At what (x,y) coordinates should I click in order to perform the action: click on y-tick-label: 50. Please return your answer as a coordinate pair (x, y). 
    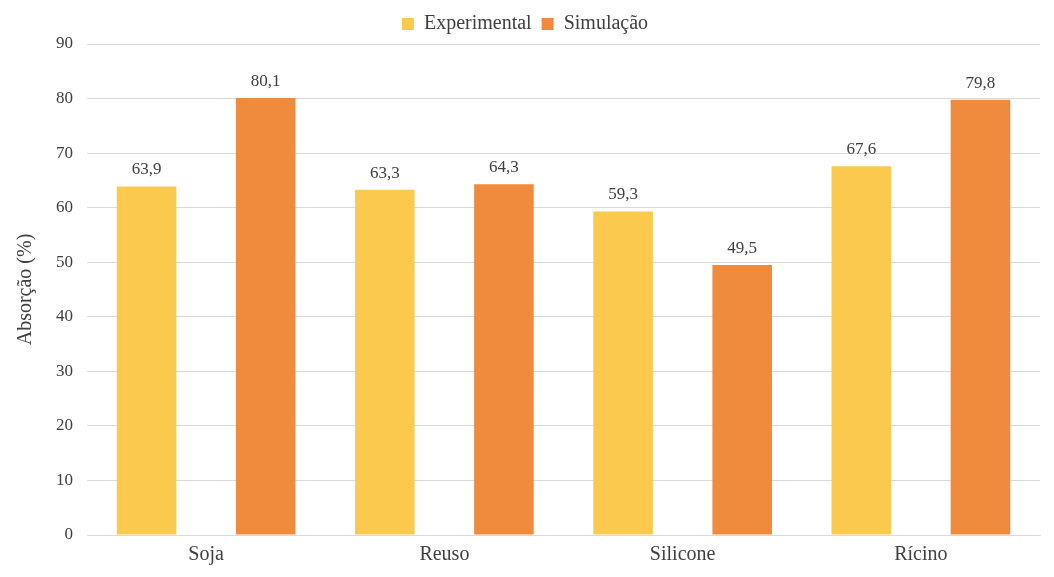
    Looking at the image, I should click on (64, 261).